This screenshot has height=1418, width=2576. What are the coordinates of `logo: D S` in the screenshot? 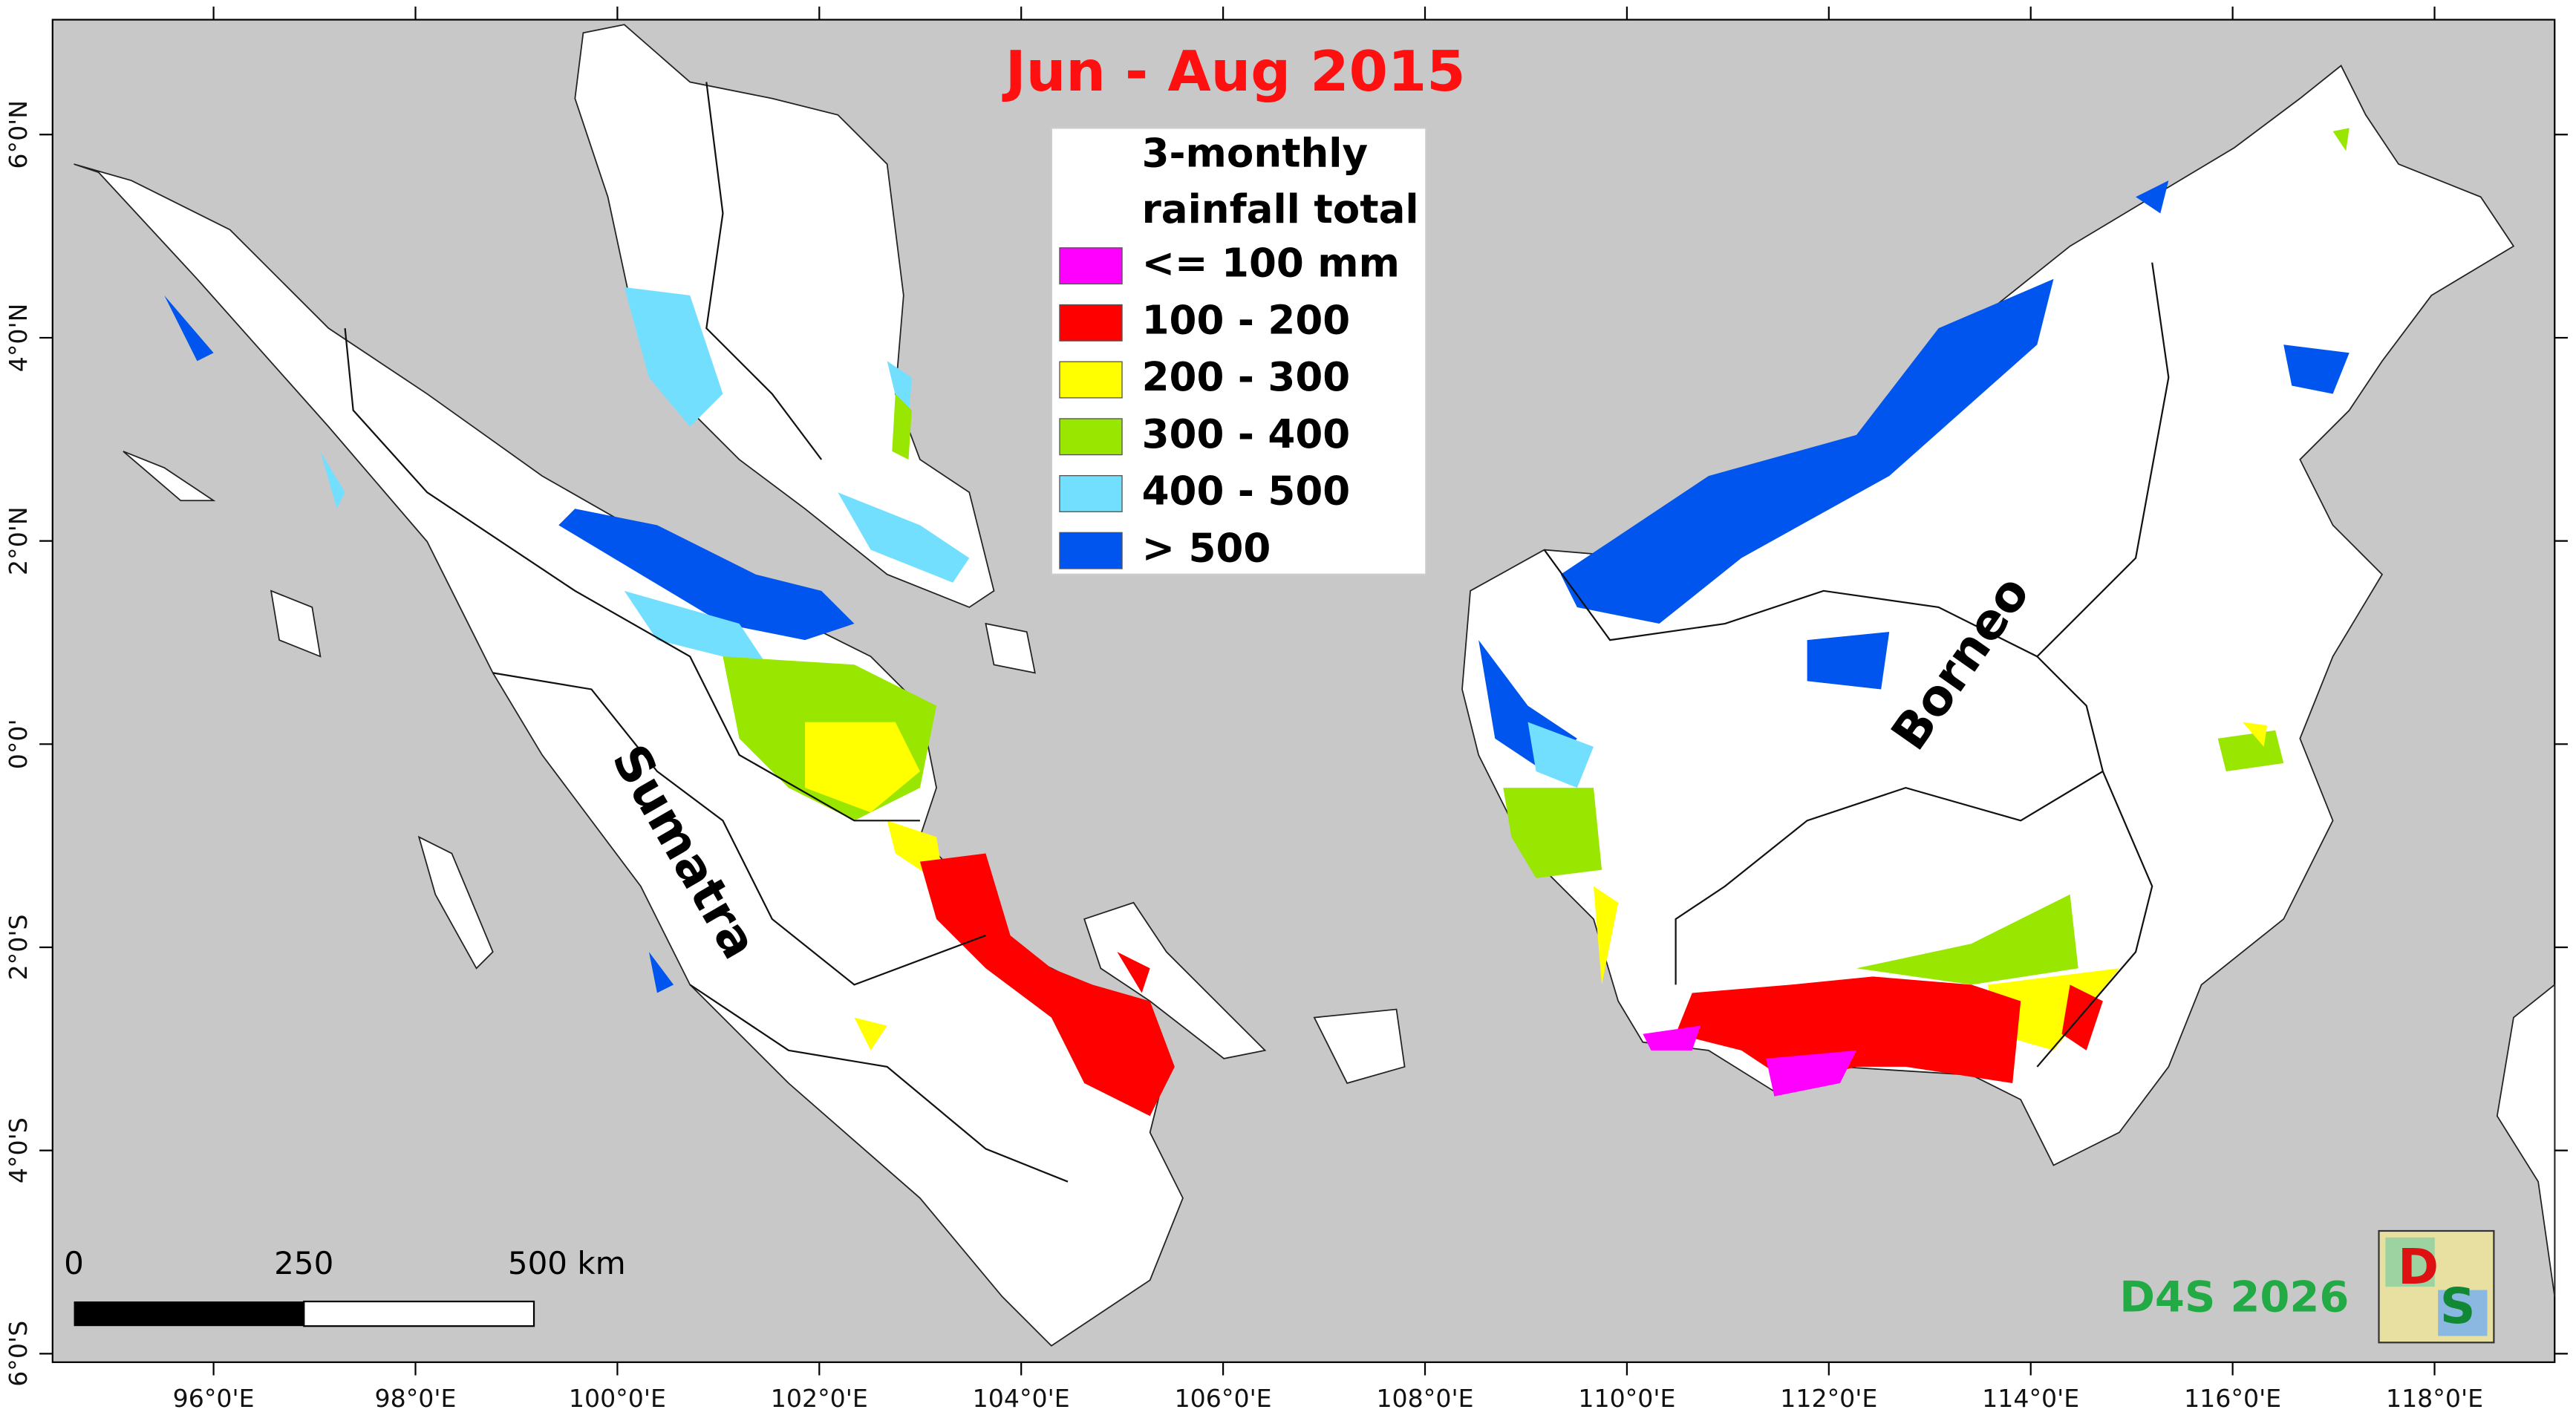 It's located at (2436, 1286).